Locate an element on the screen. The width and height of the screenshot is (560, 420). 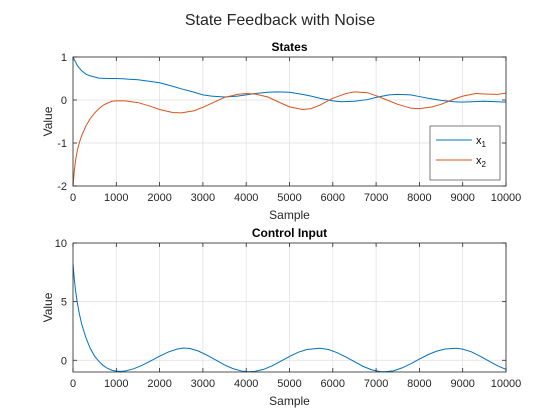
states-legend-box is located at coordinates (465, 153).